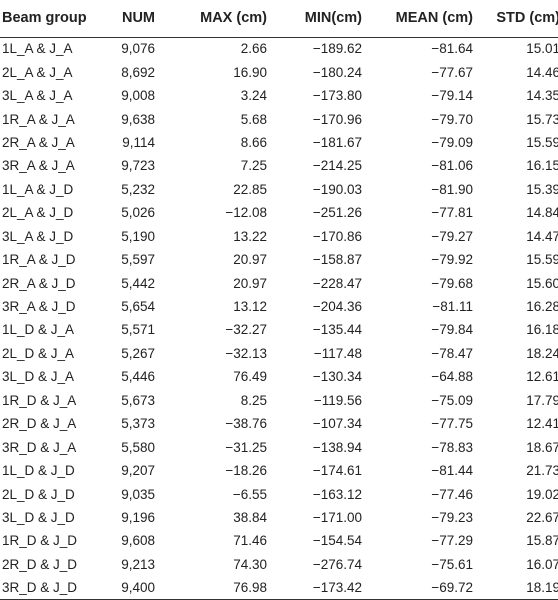  Describe the element at coordinates (138, 424) in the screenshot. I see `cell-num: 5,373` at that location.